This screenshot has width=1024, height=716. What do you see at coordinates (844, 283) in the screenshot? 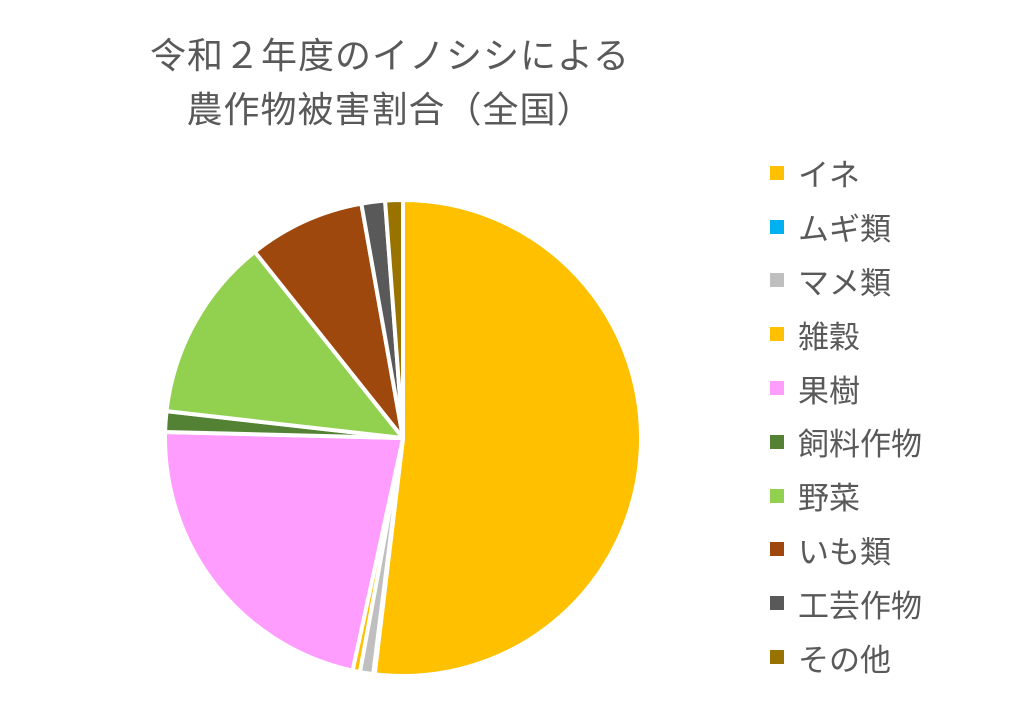
I see `legend-label-2: マメ類` at bounding box center [844, 283].